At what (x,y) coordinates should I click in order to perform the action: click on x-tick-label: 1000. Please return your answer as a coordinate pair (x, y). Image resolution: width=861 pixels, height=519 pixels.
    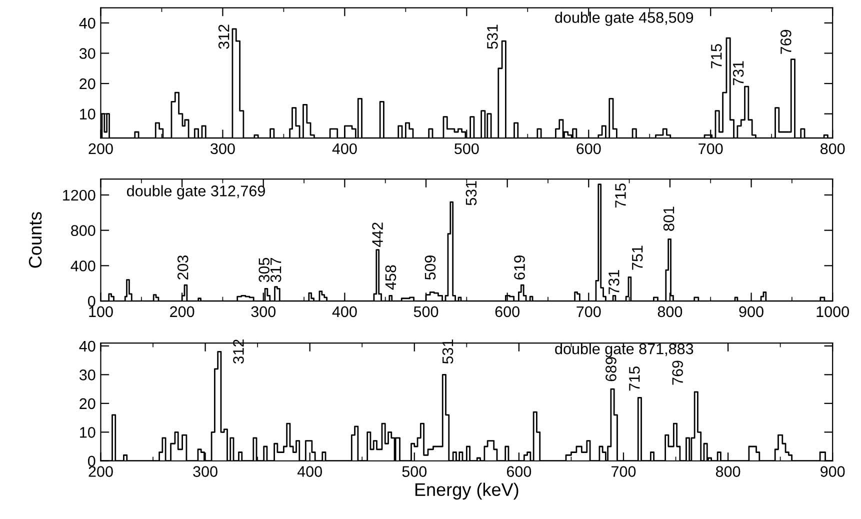
    Looking at the image, I should click on (832, 312).